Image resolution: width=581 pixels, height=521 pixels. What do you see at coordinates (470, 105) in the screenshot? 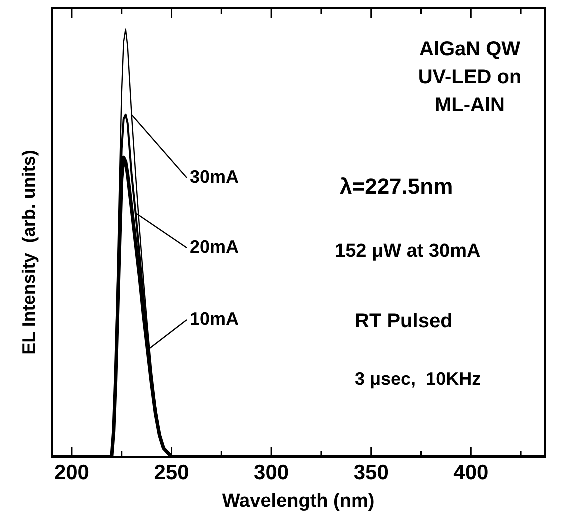
I see `annotation: ML-AlN` at bounding box center [470, 105].